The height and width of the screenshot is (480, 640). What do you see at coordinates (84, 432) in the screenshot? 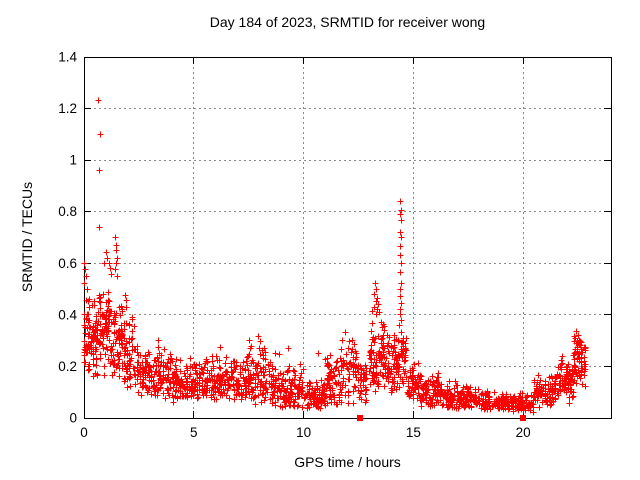
I see `x-tick-label: 0` at bounding box center [84, 432].